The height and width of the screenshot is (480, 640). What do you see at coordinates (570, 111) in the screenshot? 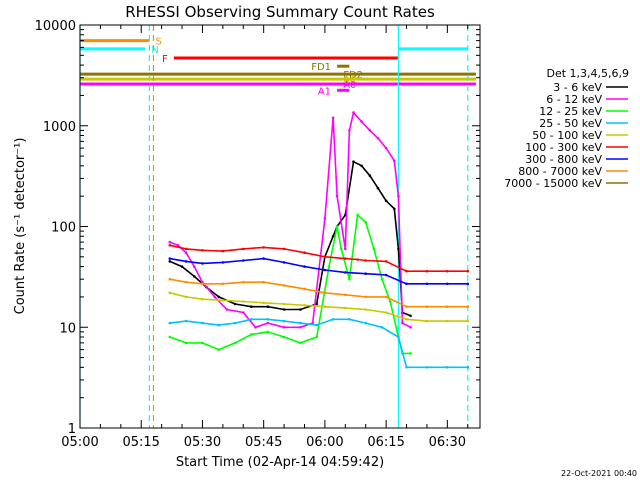
I see `legend-label: 12 - 25 keV` at bounding box center [570, 111].